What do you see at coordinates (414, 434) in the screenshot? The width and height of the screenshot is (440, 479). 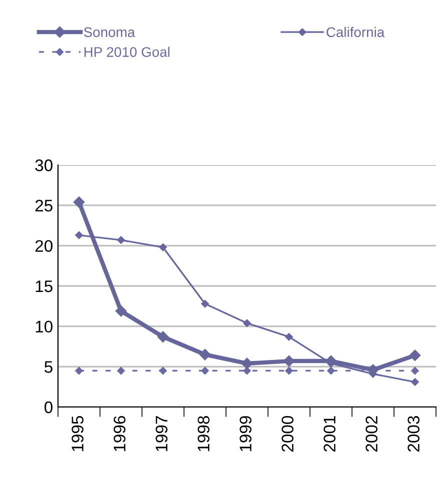 I see `x-tick-label: 2003` at bounding box center [414, 434].